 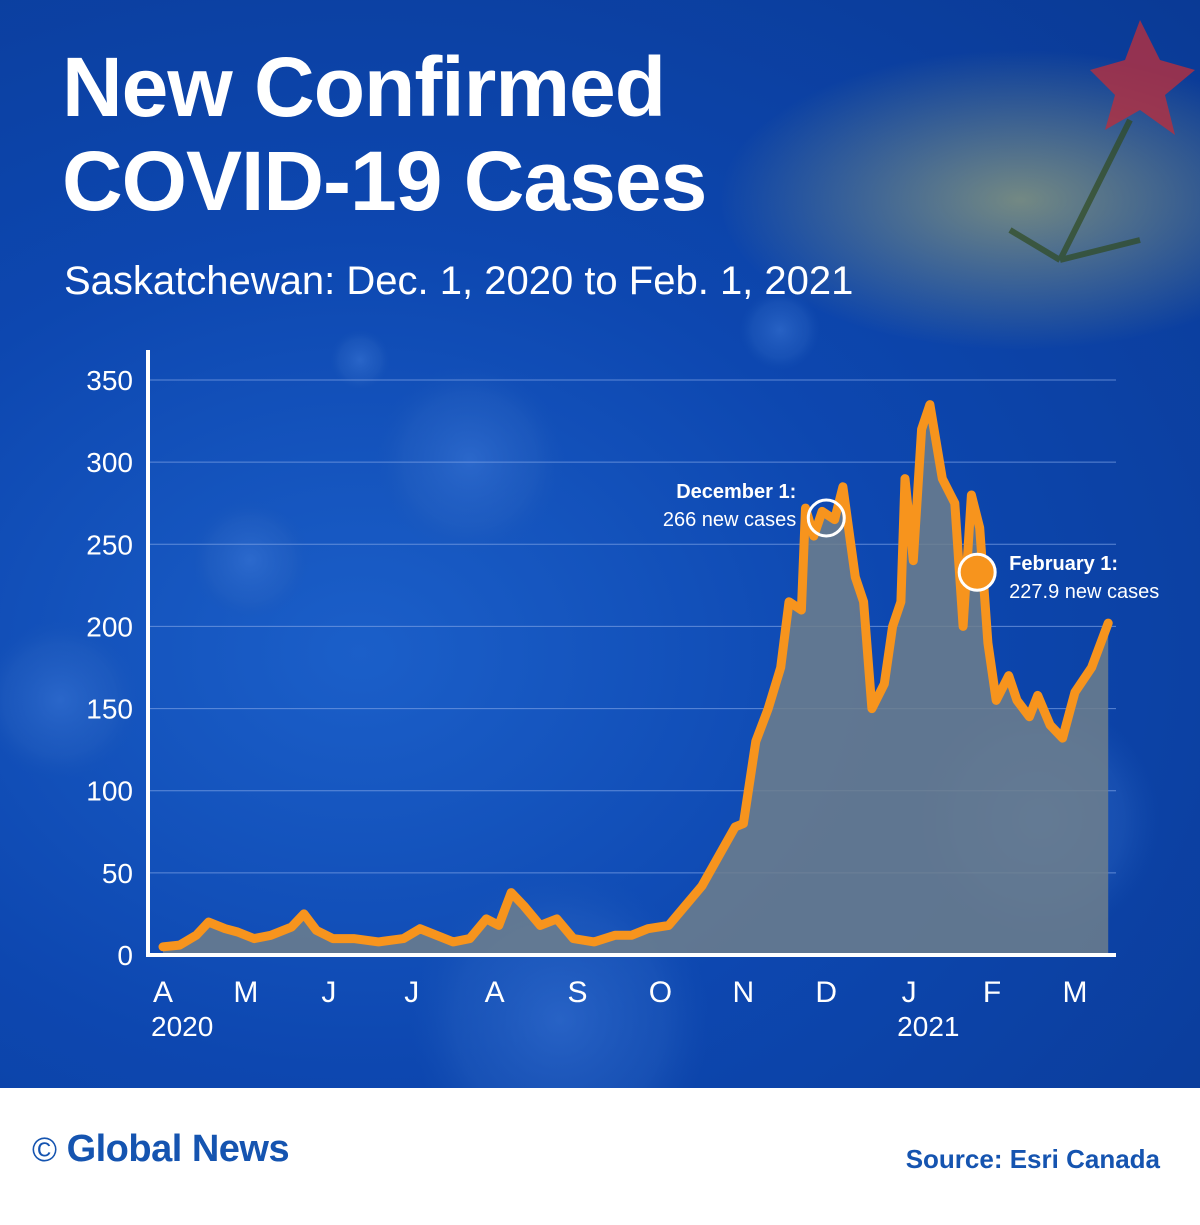 What do you see at coordinates (384, 181) in the screenshot?
I see `chart-title-line-2: COVID-19 Cases` at bounding box center [384, 181].